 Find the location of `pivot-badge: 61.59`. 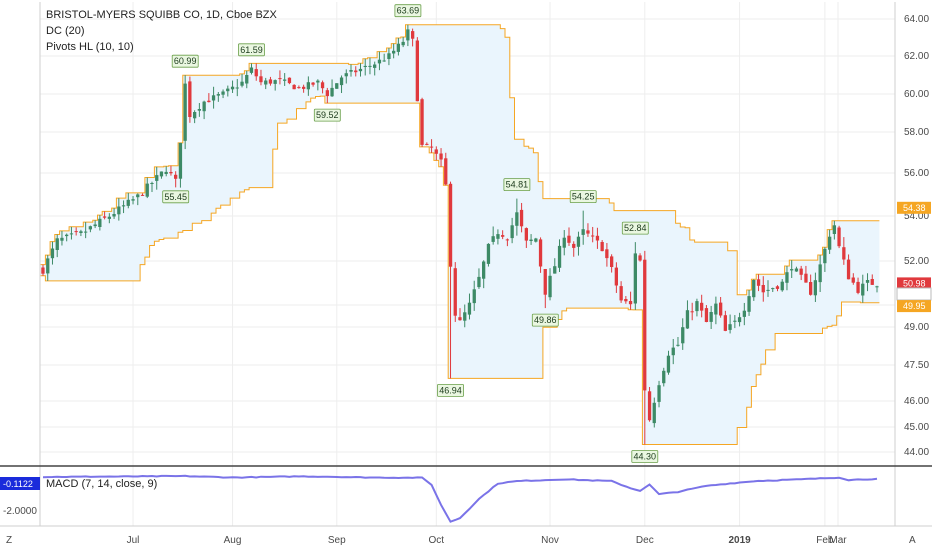

pivot-badge: 61.59 is located at coordinates (251, 50).